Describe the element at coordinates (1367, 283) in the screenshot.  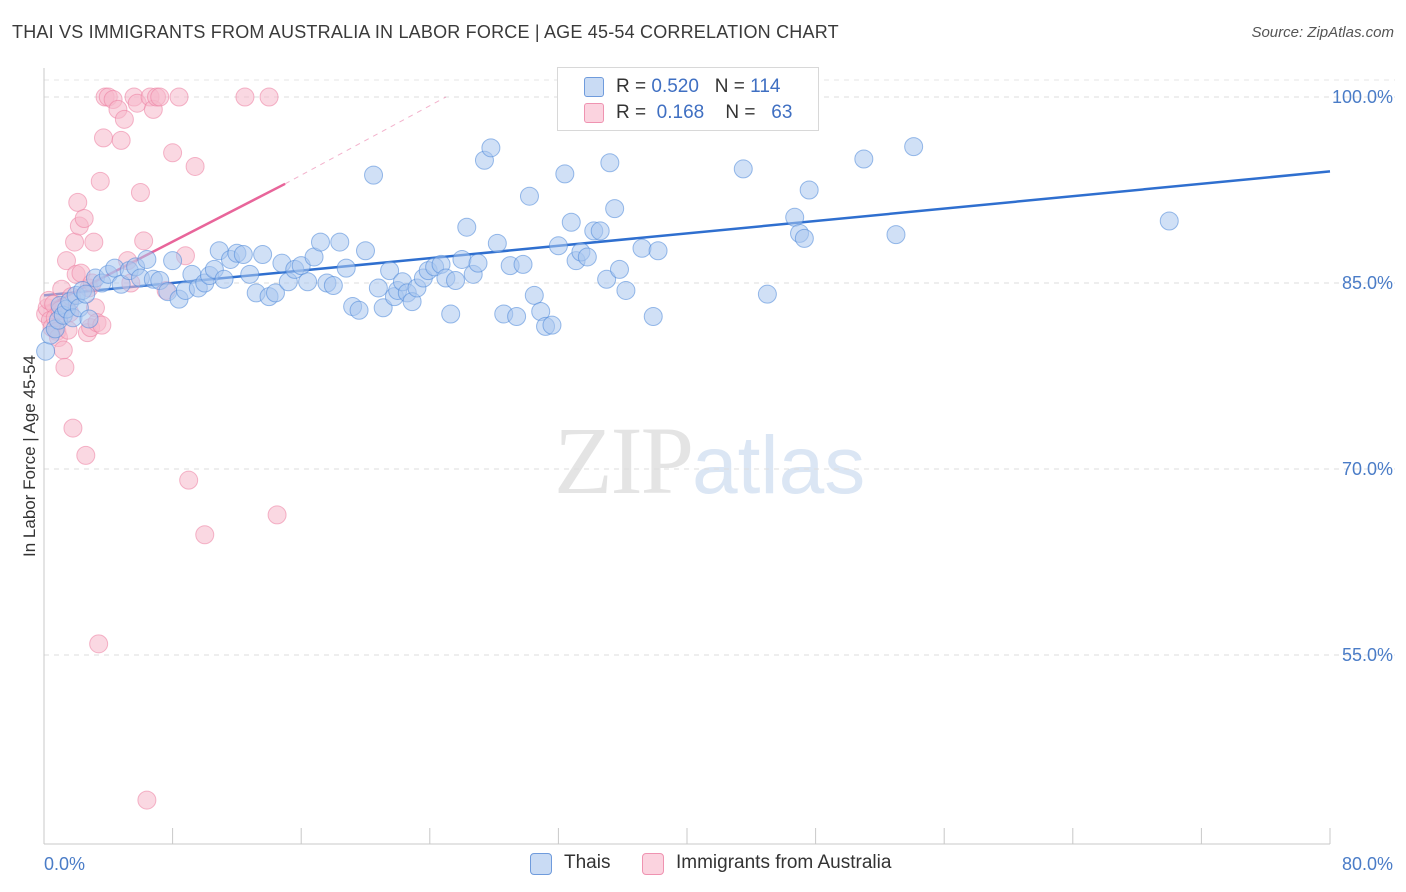
I see `y-tick-label: 85.0%` at that location.